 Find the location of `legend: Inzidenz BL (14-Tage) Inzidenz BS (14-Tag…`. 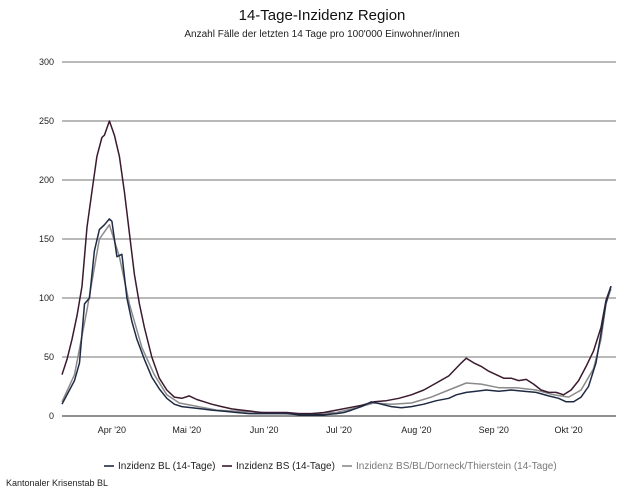

legend: Inzidenz BL (14-Tage) Inzidenz BS (14-Tag… is located at coordinates (330, 466).